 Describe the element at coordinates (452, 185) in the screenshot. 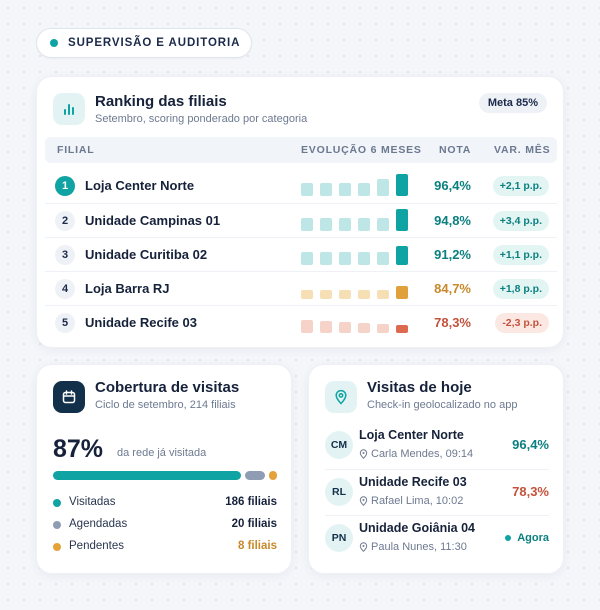

I see `branch-score: 96,4%` at that location.